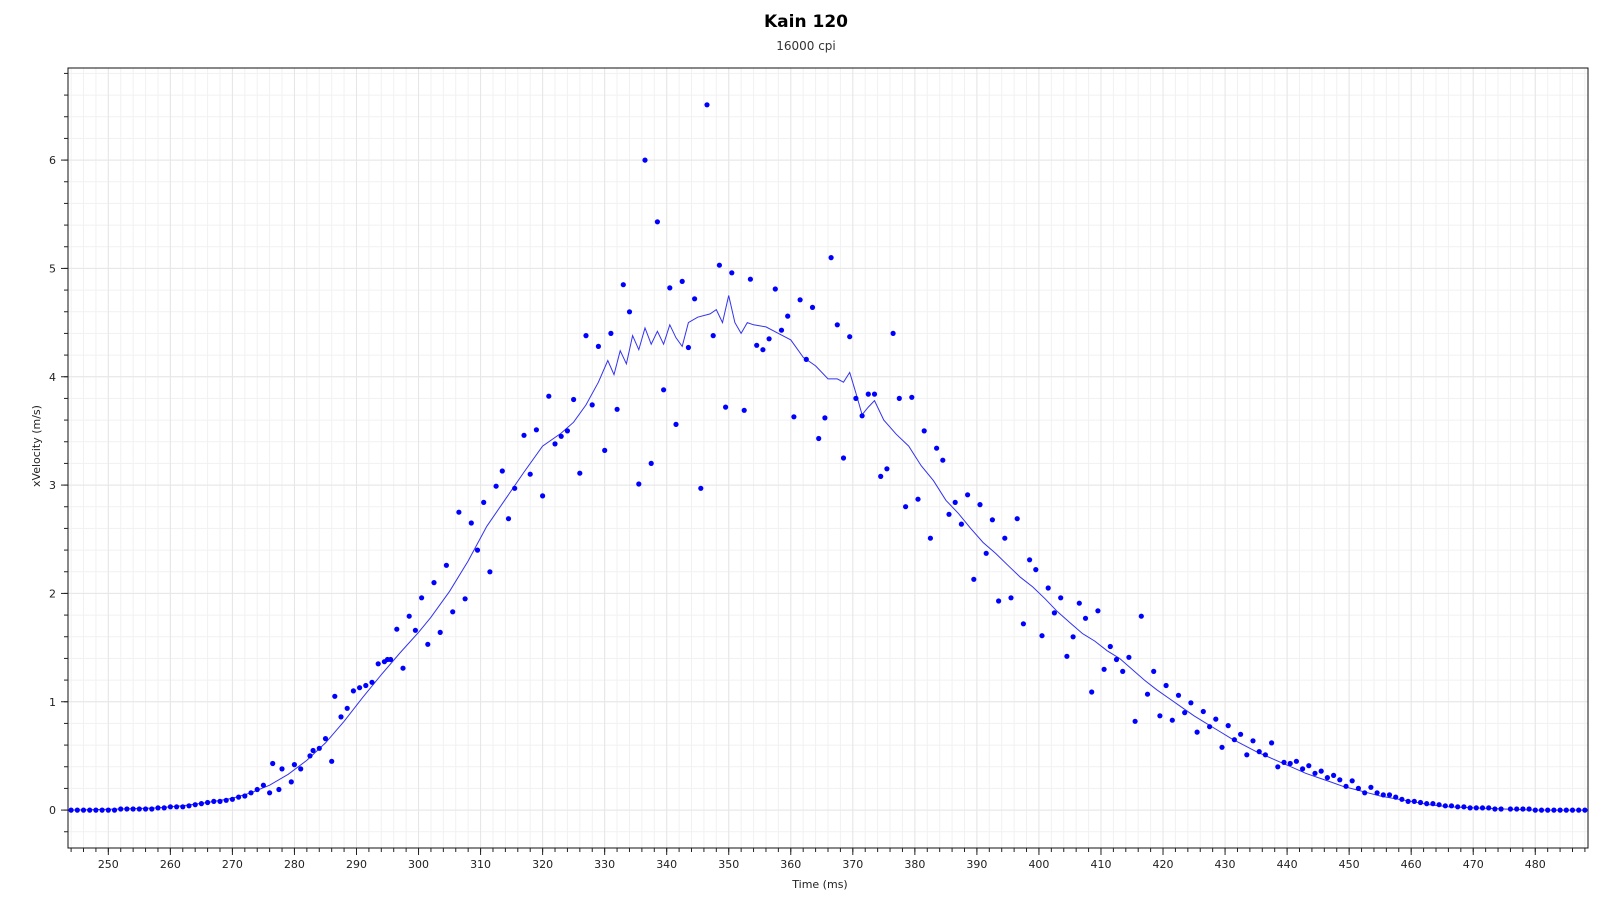 Image resolution: width=1600 pixels, height=900 pixels. I want to click on x-tick-label: 250, so click(108, 864).